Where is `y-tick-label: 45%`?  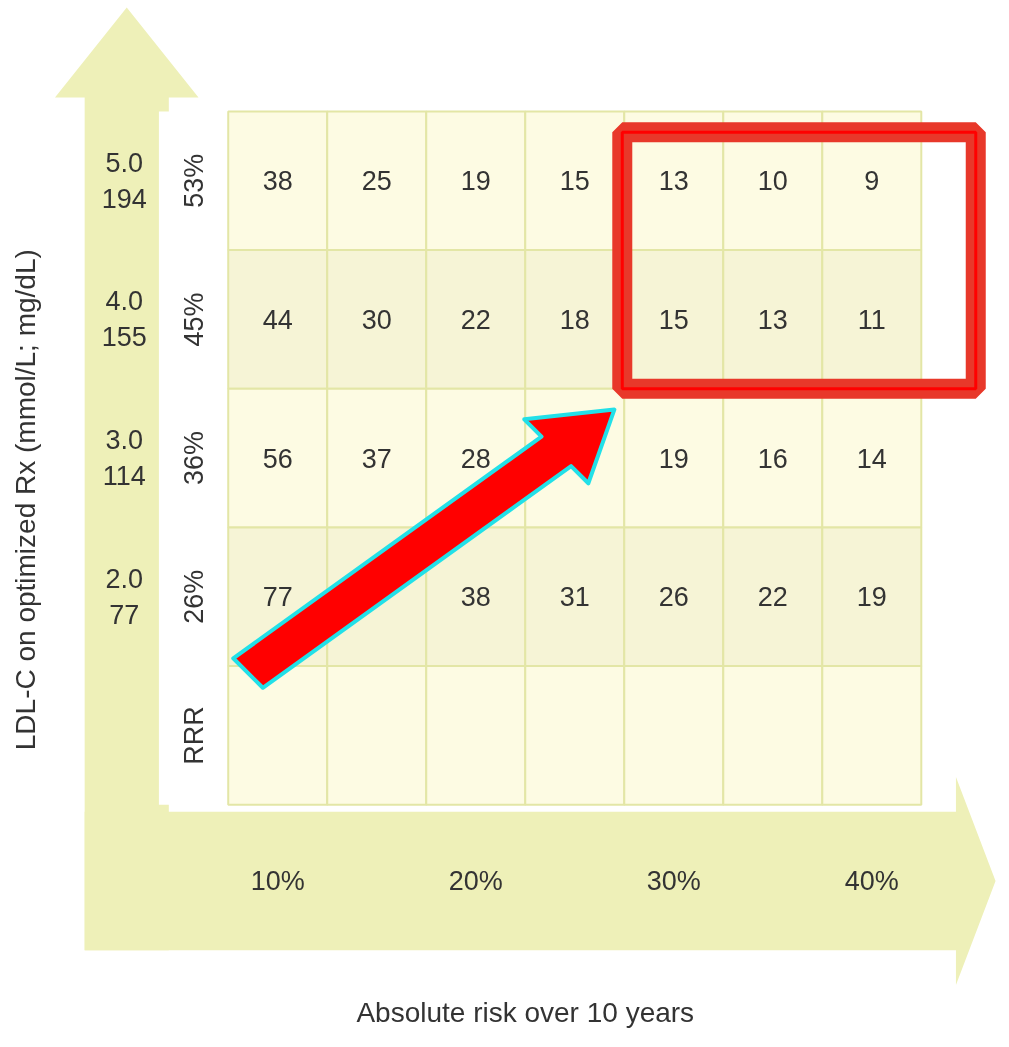
y-tick-label: 45% is located at coordinates (193, 319).